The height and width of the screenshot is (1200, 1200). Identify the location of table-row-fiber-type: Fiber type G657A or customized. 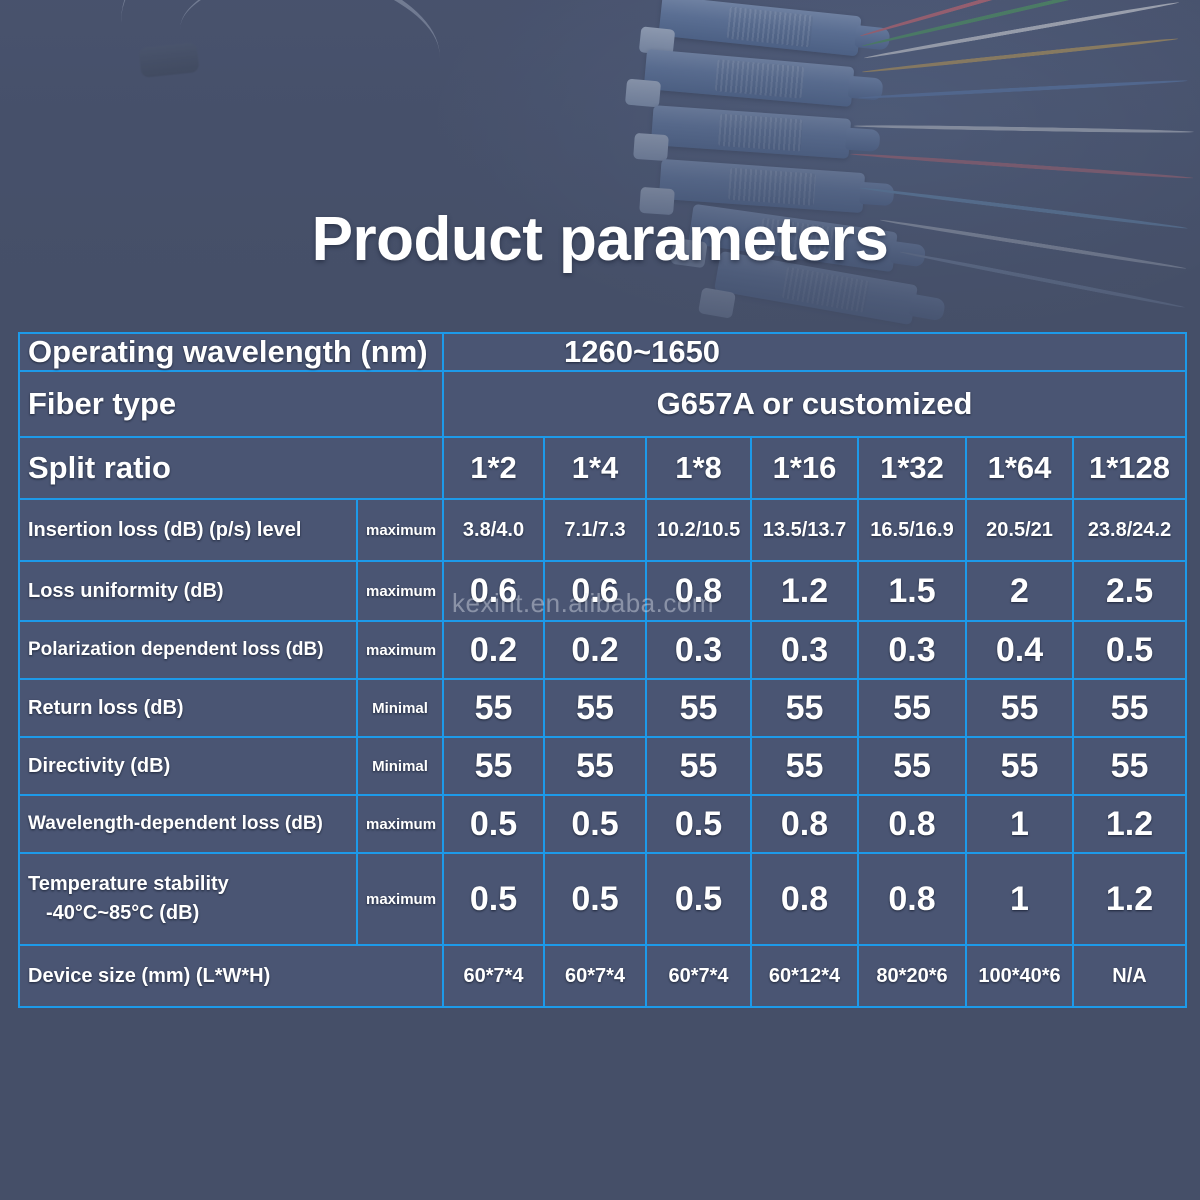
(602, 404).